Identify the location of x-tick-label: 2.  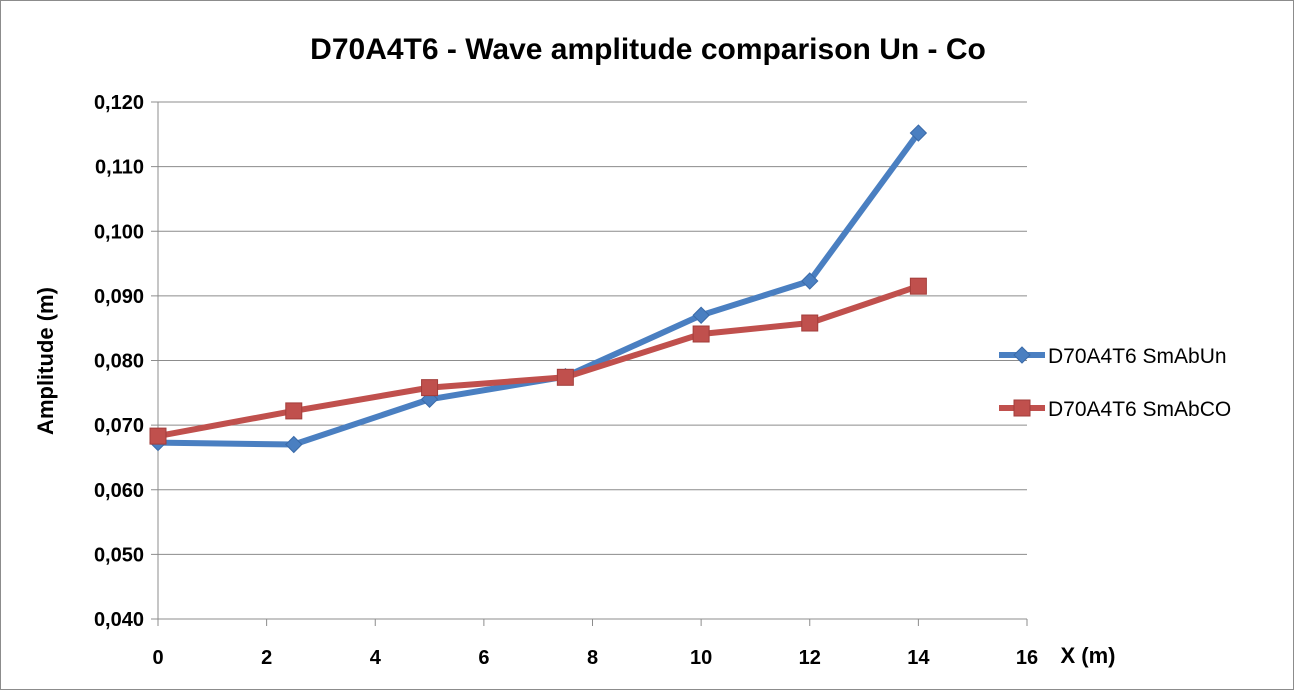
(266, 658).